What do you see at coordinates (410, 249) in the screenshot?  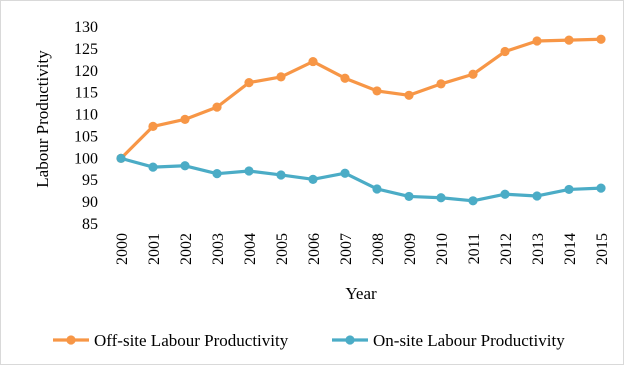 I see `x-tick-label: 2009` at bounding box center [410, 249].